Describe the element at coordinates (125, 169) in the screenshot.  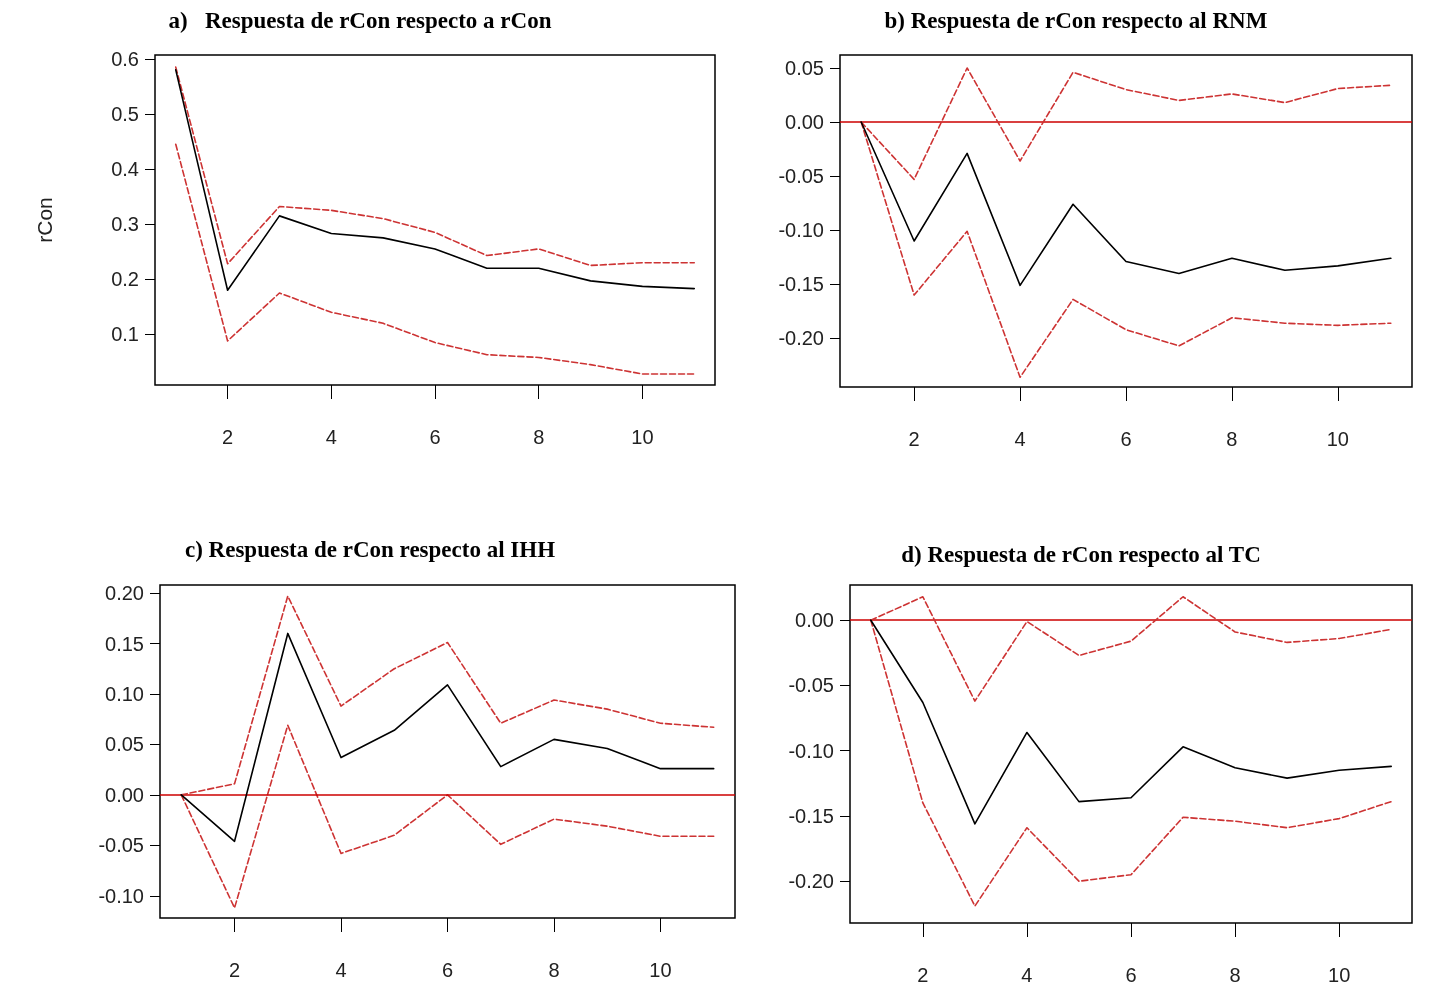
I see `y-tick-label: 0.4` at that location.